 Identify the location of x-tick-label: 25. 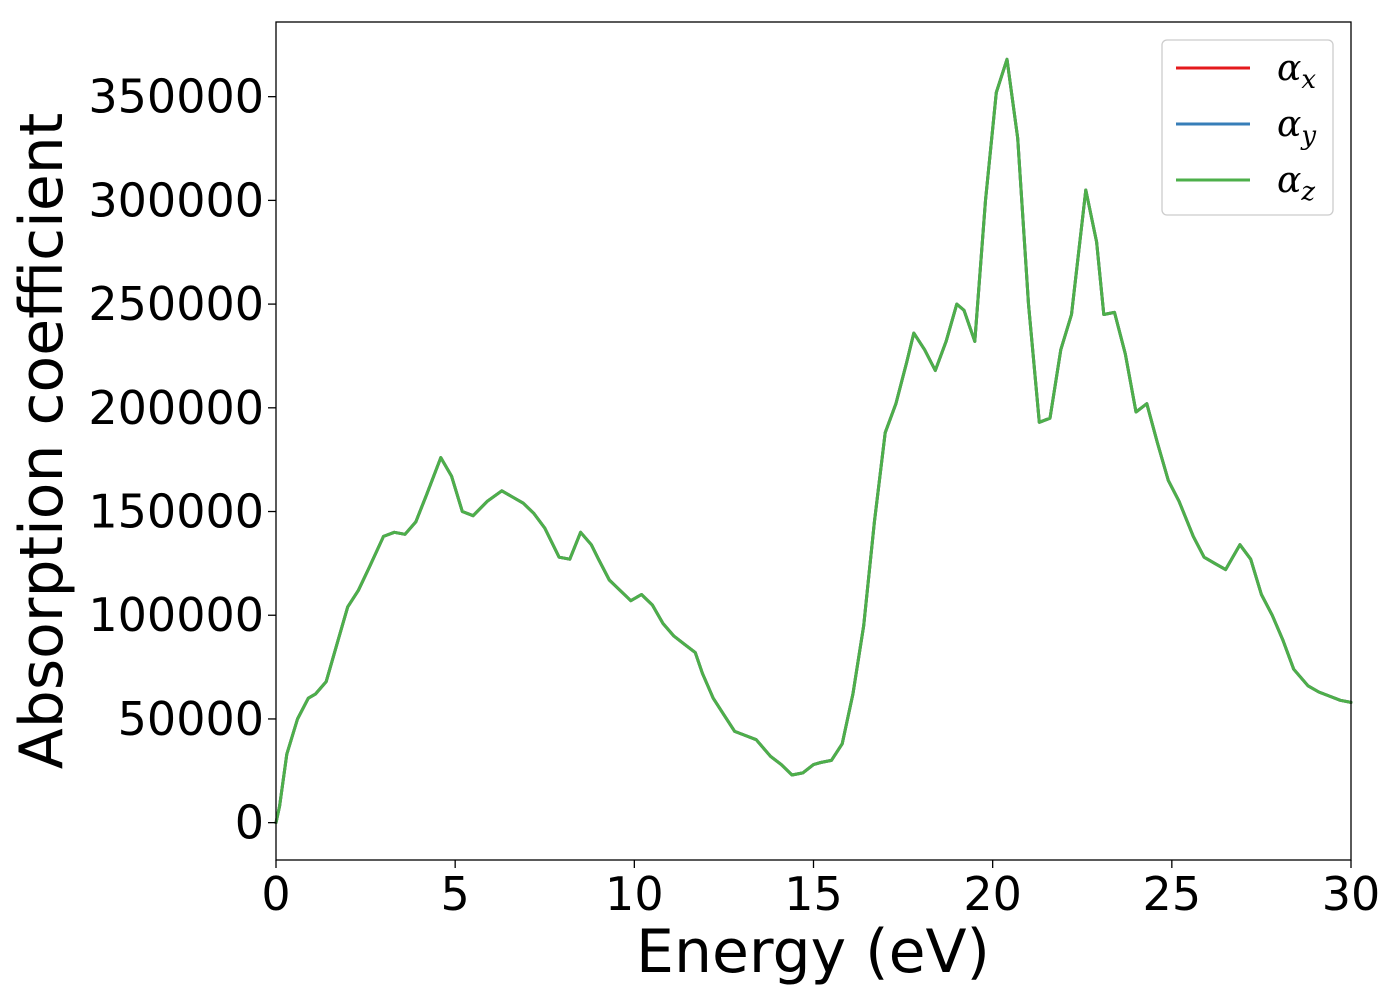
(1172, 894).